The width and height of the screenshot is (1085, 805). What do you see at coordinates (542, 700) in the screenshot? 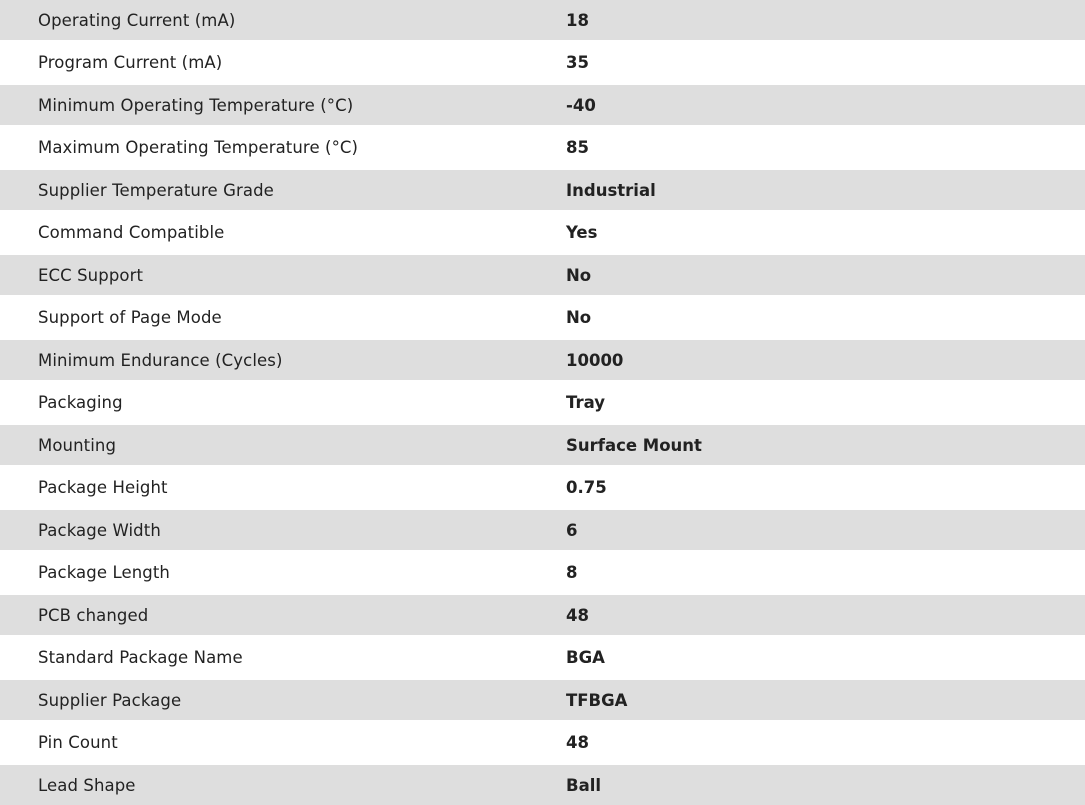
I see `table-row: Supplier Package TFBGA` at bounding box center [542, 700].